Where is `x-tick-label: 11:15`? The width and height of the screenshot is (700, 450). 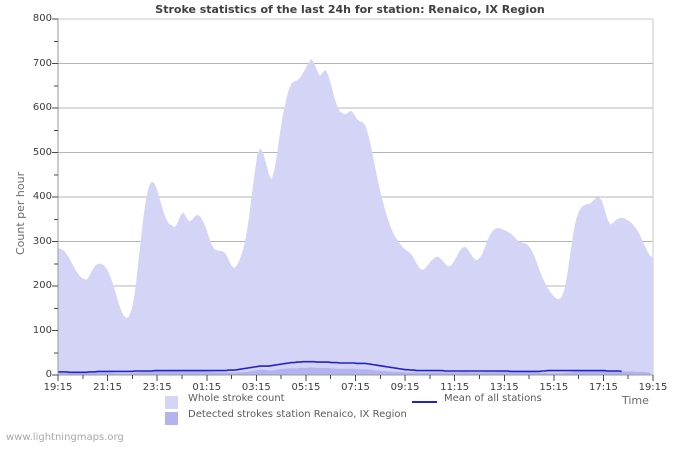
x-tick-label: 11:15 is located at coordinates (455, 387).